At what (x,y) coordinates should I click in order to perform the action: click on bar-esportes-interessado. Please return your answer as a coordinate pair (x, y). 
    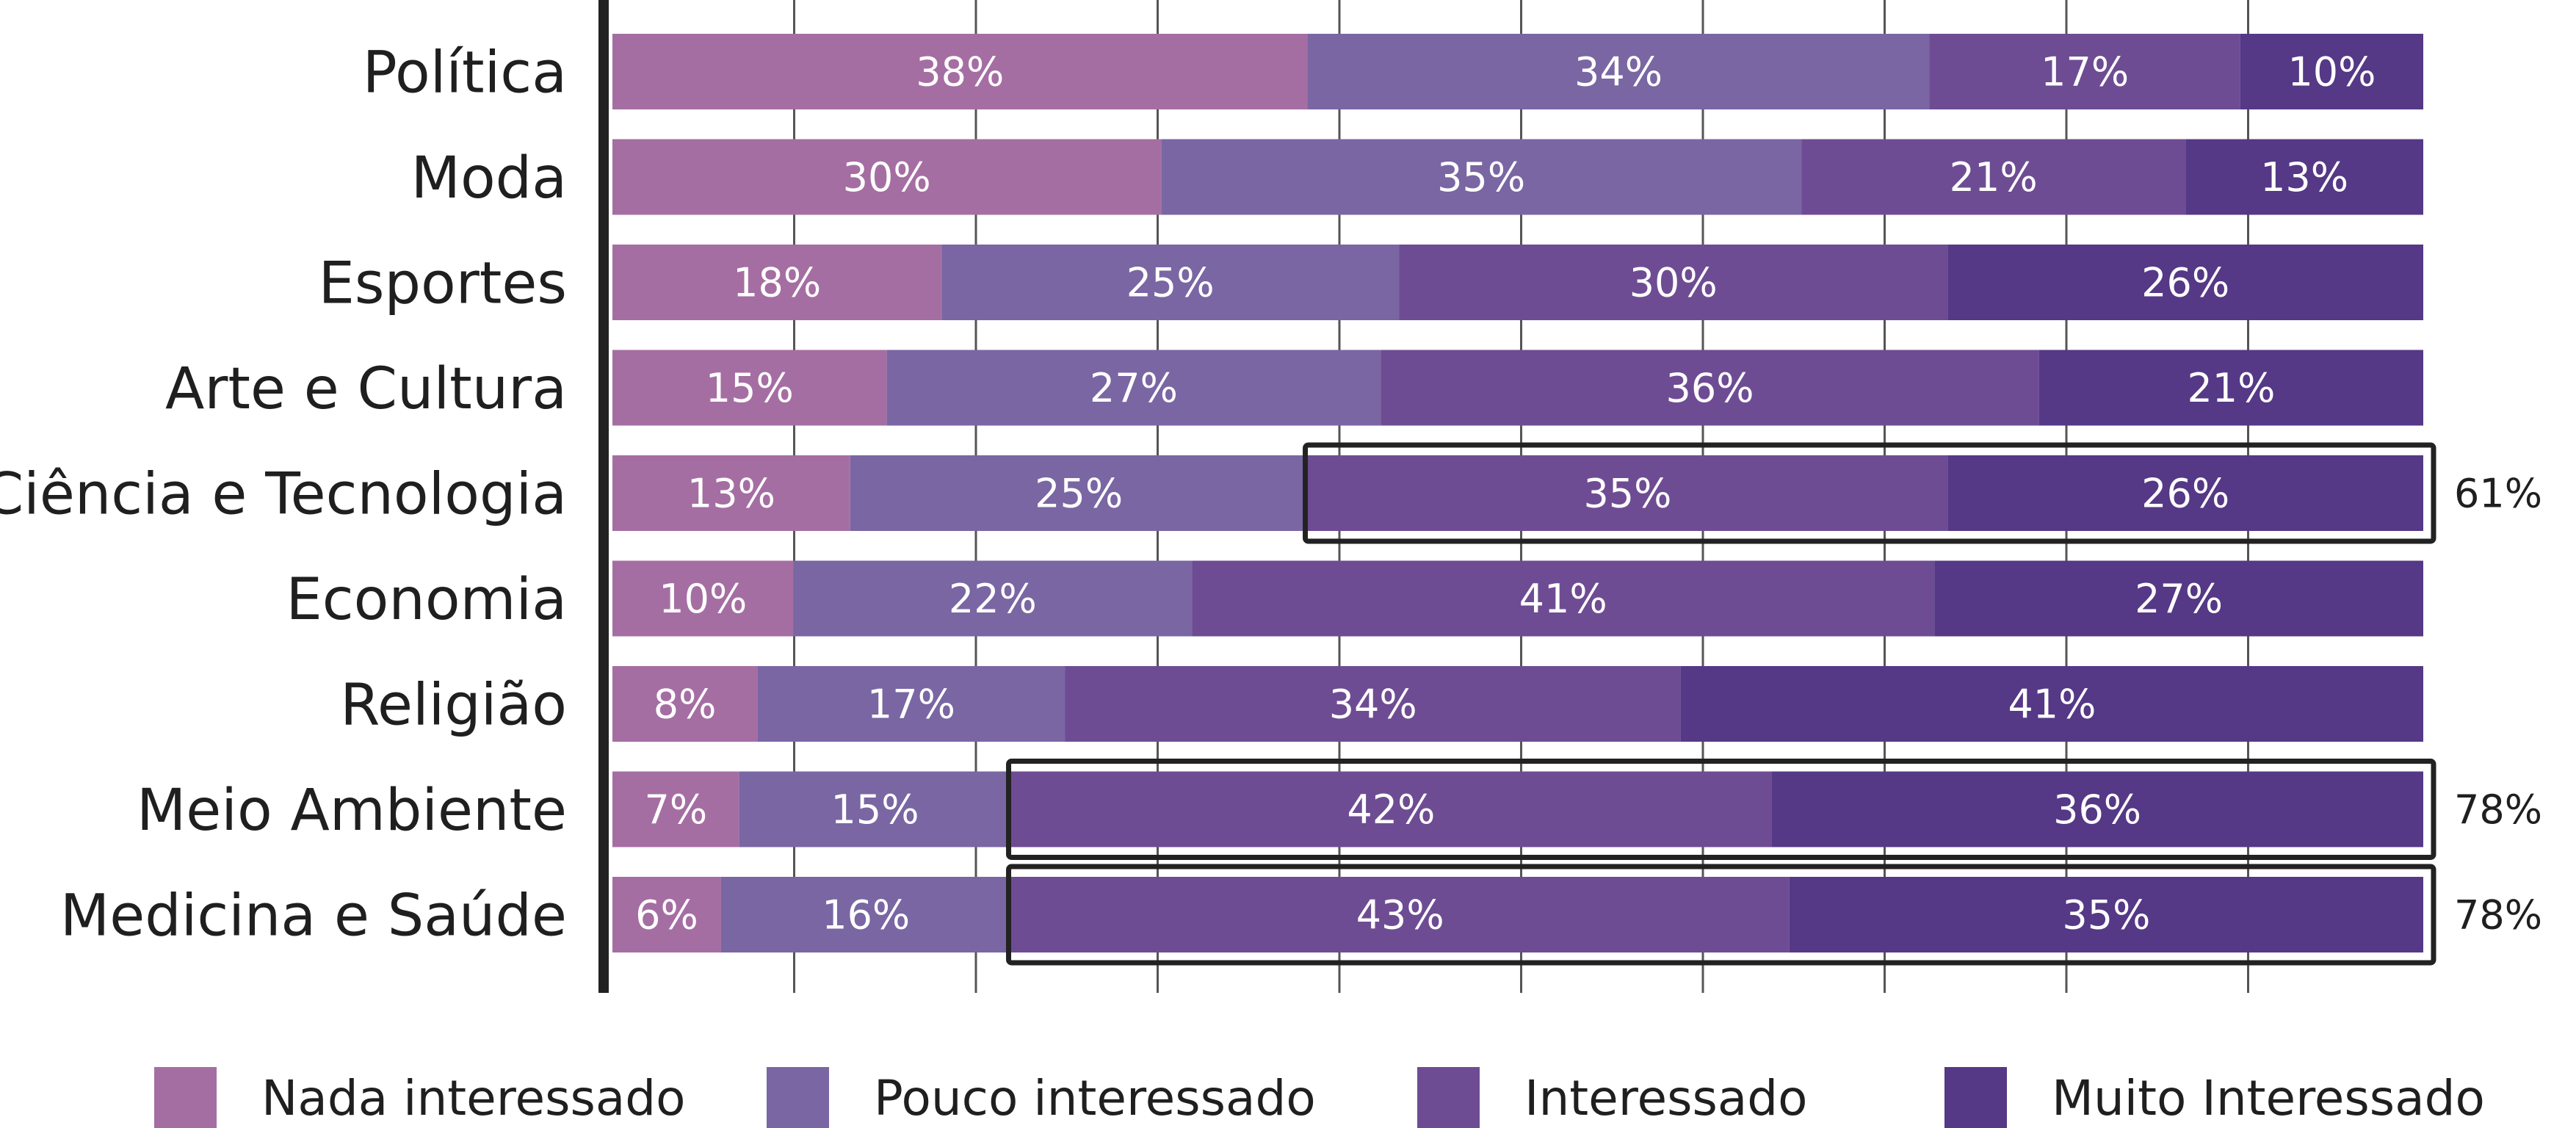
    Looking at the image, I should click on (1673, 282).